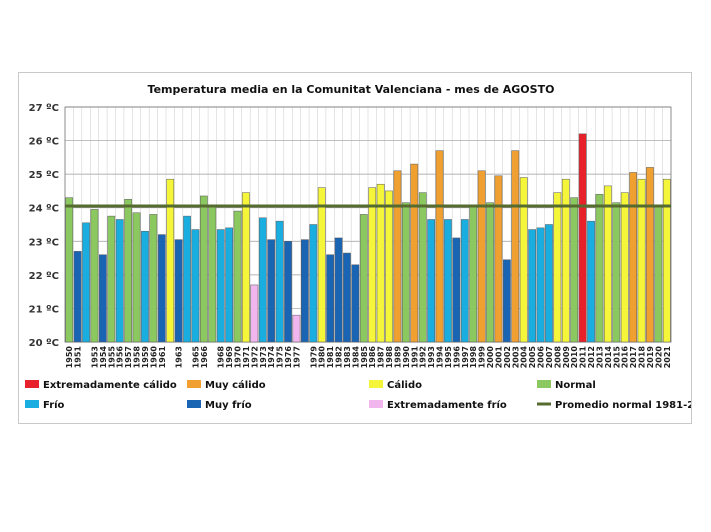  What do you see at coordinates (103, 357) in the screenshot?
I see `x-tick-label: 1954` at bounding box center [103, 357].